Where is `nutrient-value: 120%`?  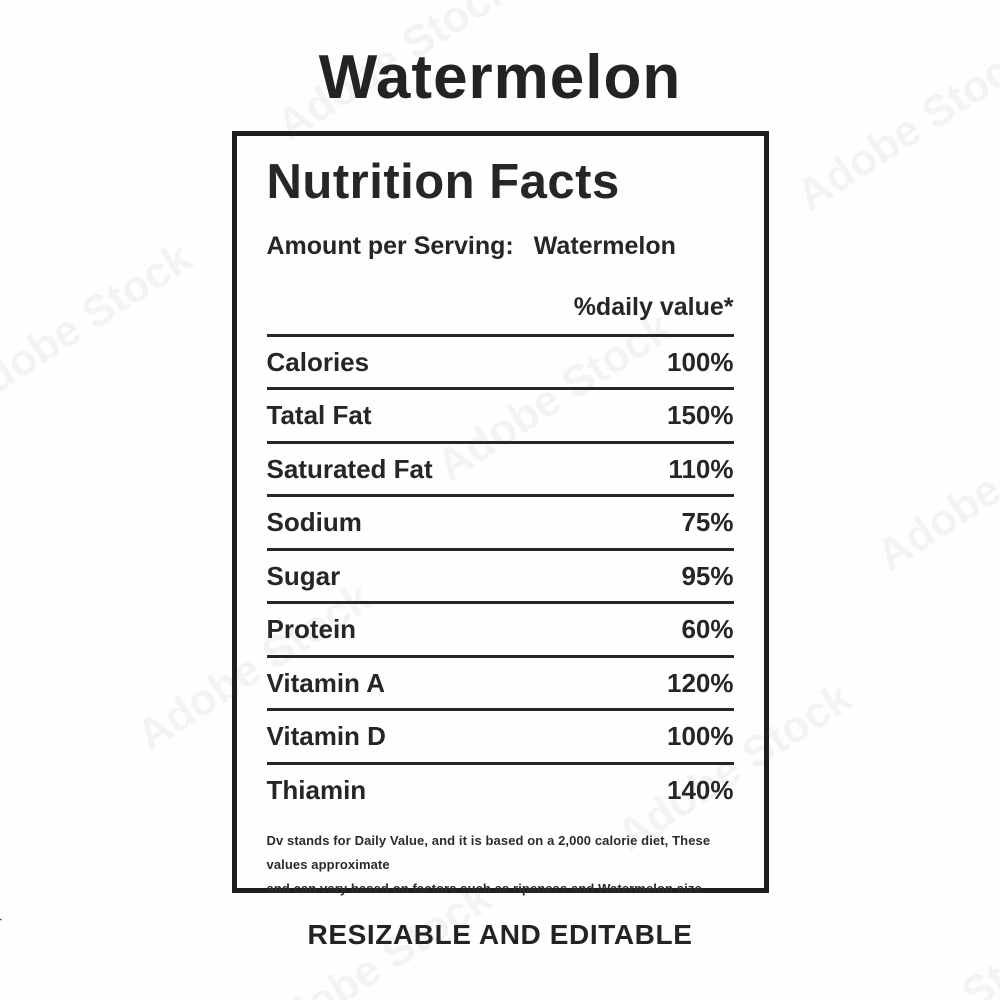
nutrient-value: 120% is located at coordinates (700, 682).